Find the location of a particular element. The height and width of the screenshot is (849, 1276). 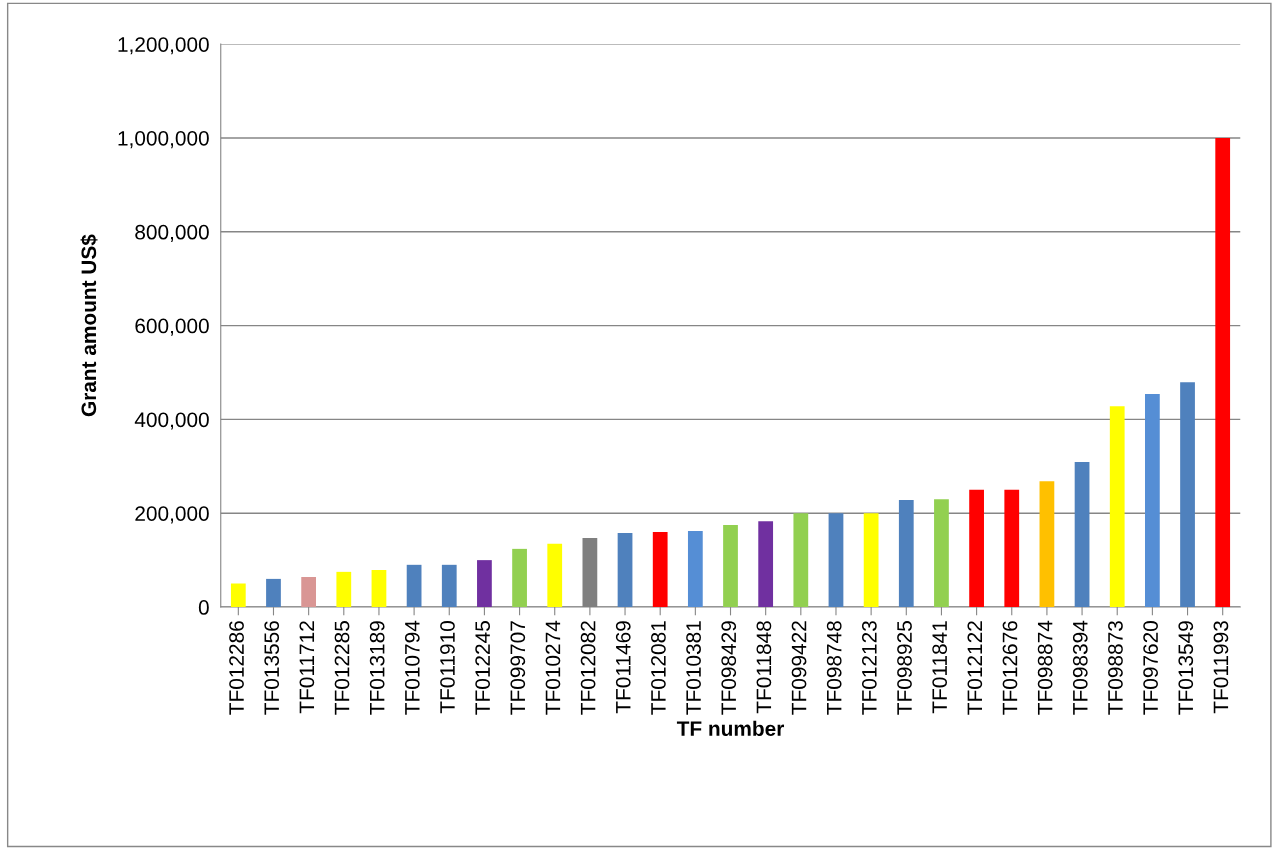

y-axis-title: Grant amount US$ is located at coordinates (89, 325).